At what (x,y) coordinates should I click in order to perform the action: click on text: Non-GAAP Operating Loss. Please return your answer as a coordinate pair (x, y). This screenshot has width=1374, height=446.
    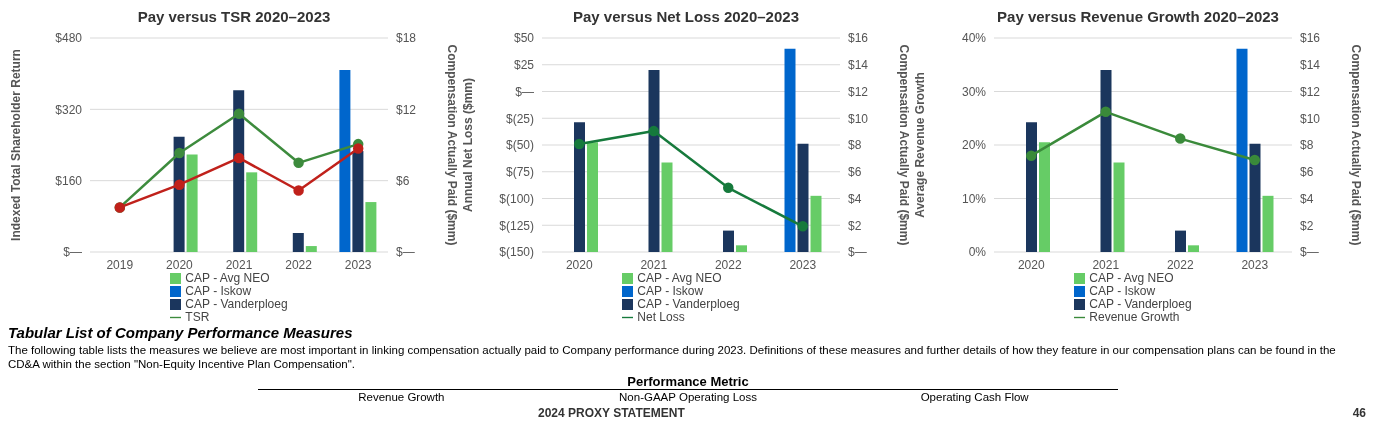
    Looking at the image, I should click on (688, 397).